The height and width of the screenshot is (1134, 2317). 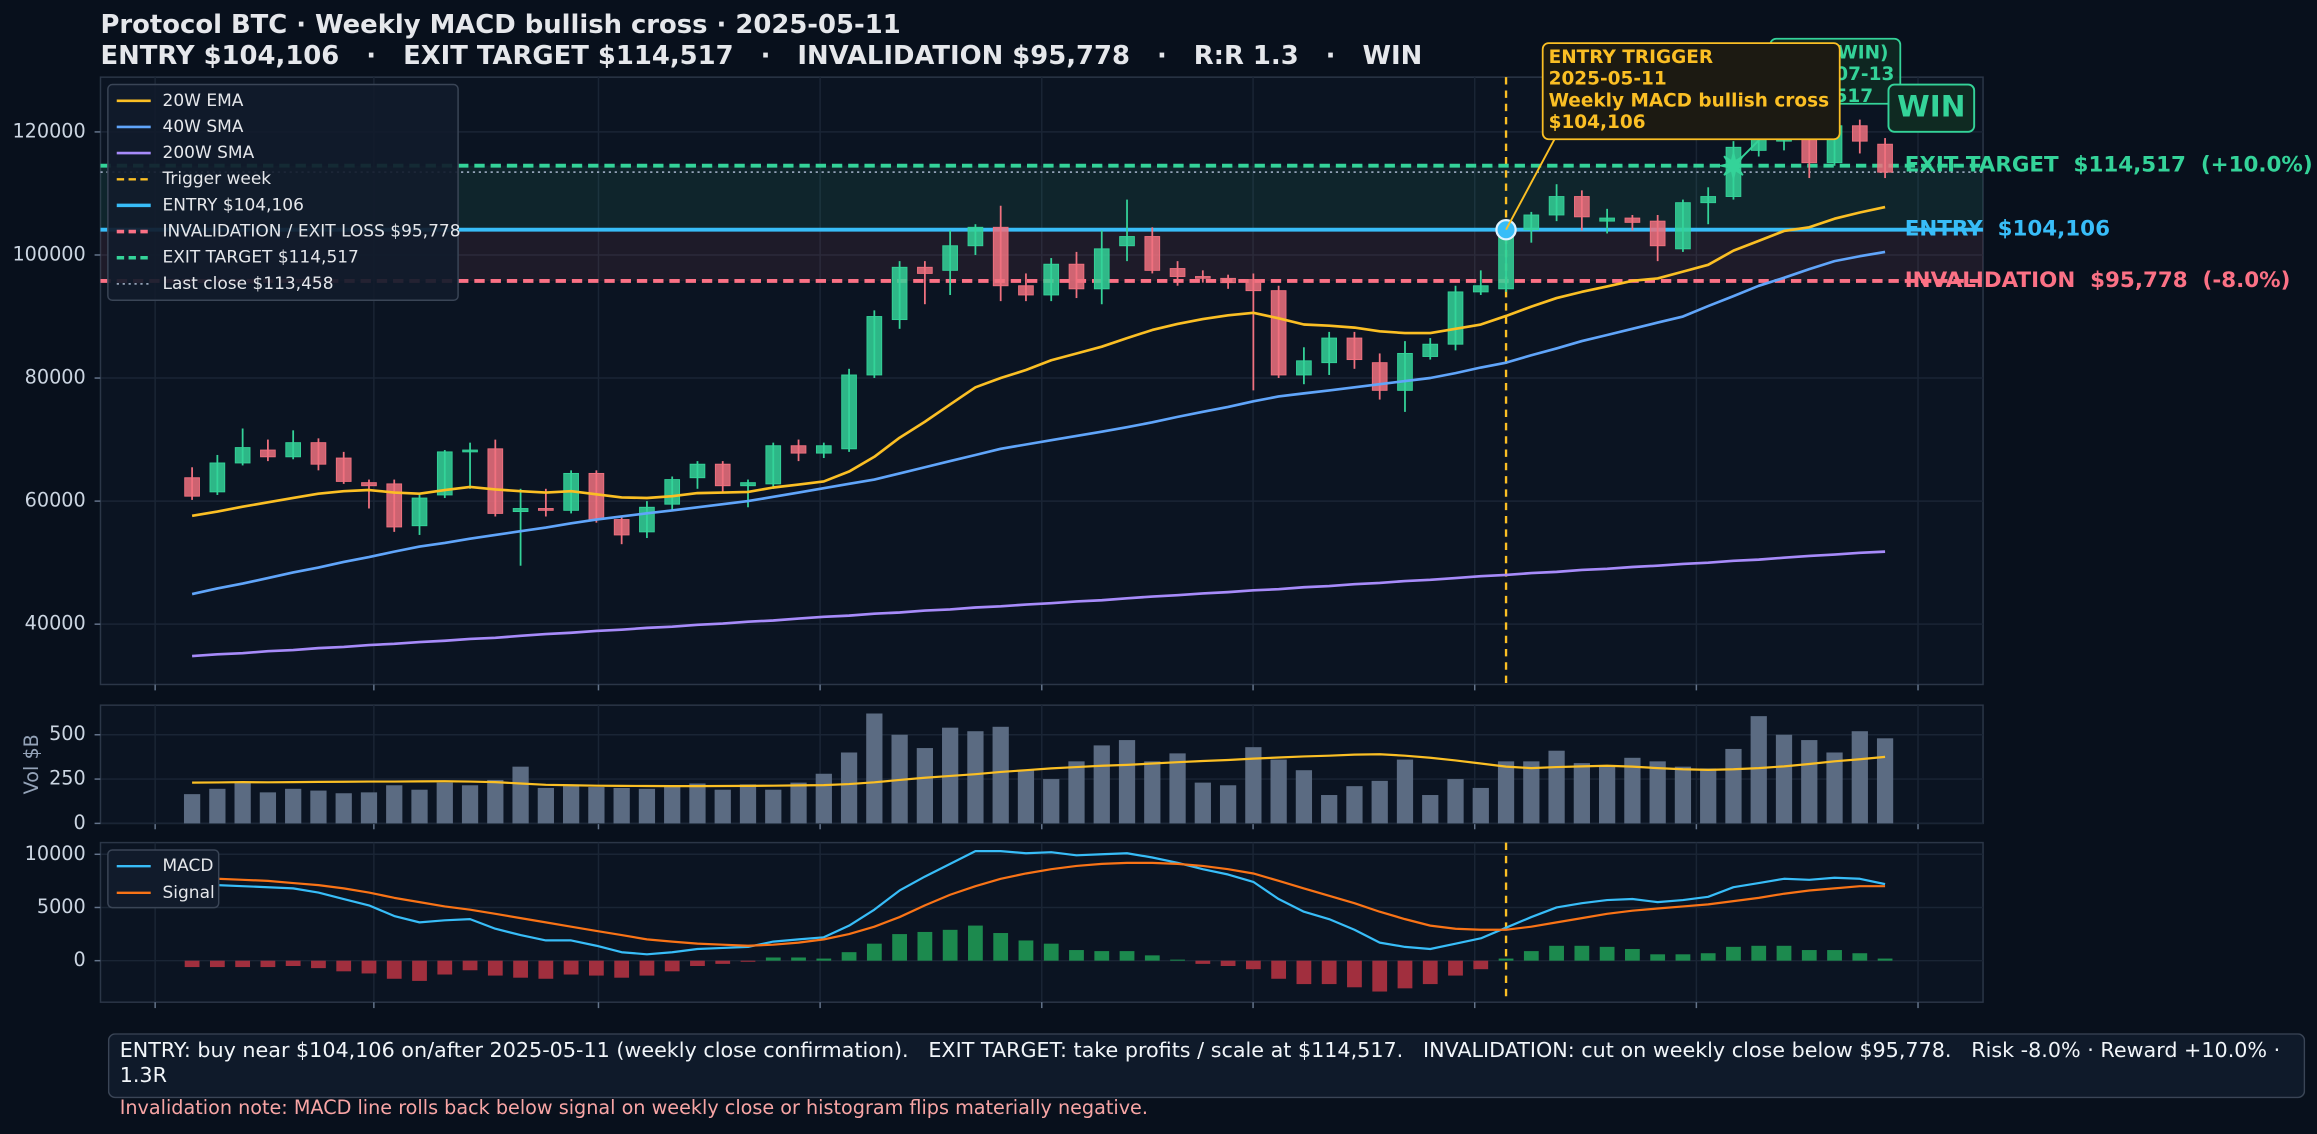 What do you see at coordinates (48, 130) in the screenshot?
I see `y-tick-label: 120000` at bounding box center [48, 130].